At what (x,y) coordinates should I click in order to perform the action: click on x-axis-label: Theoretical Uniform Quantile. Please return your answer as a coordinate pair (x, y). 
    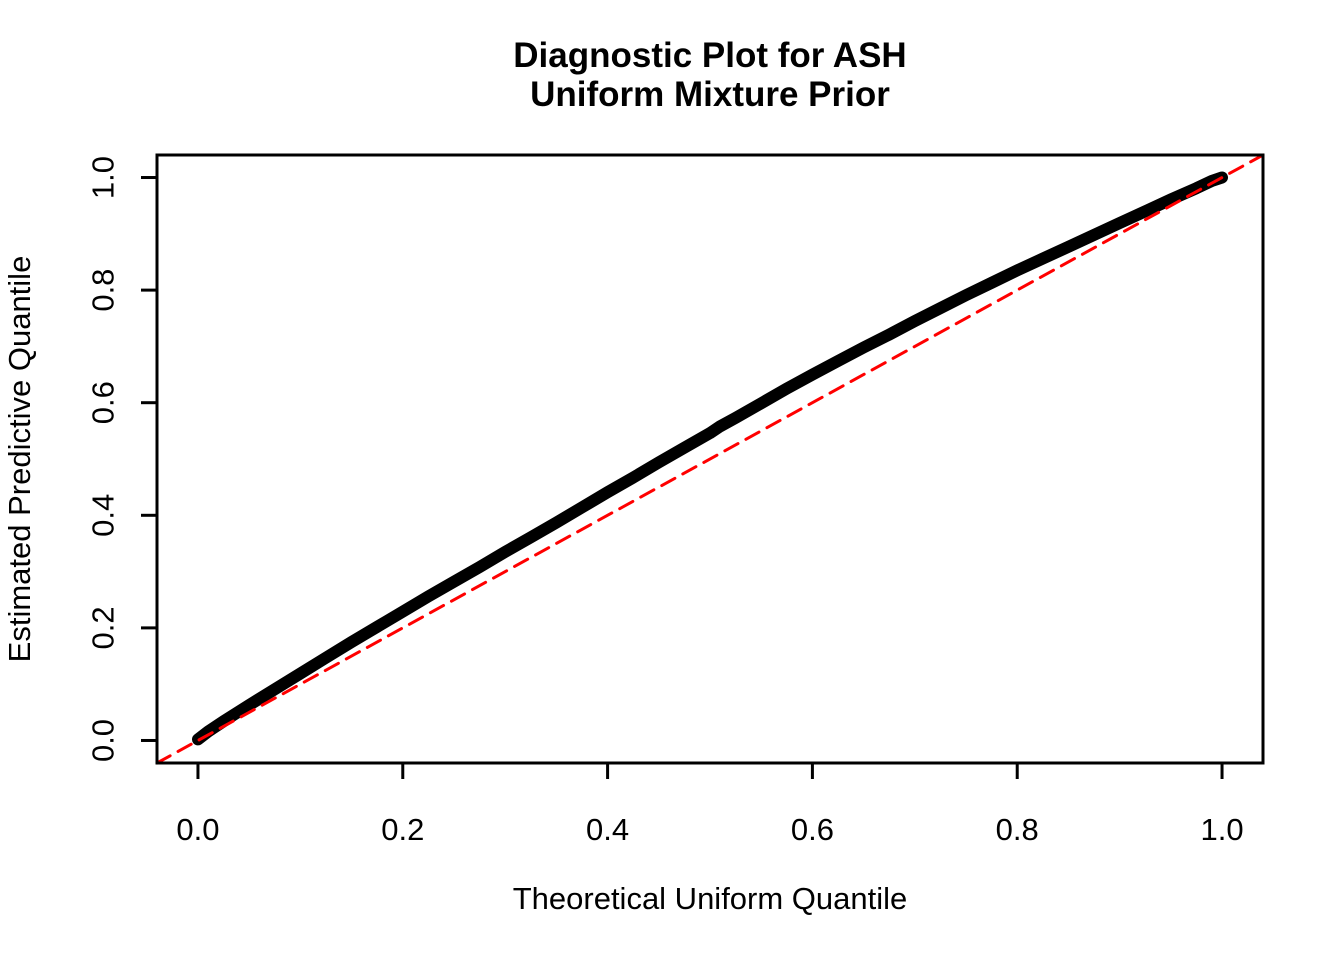
    Looking at the image, I should click on (710, 898).